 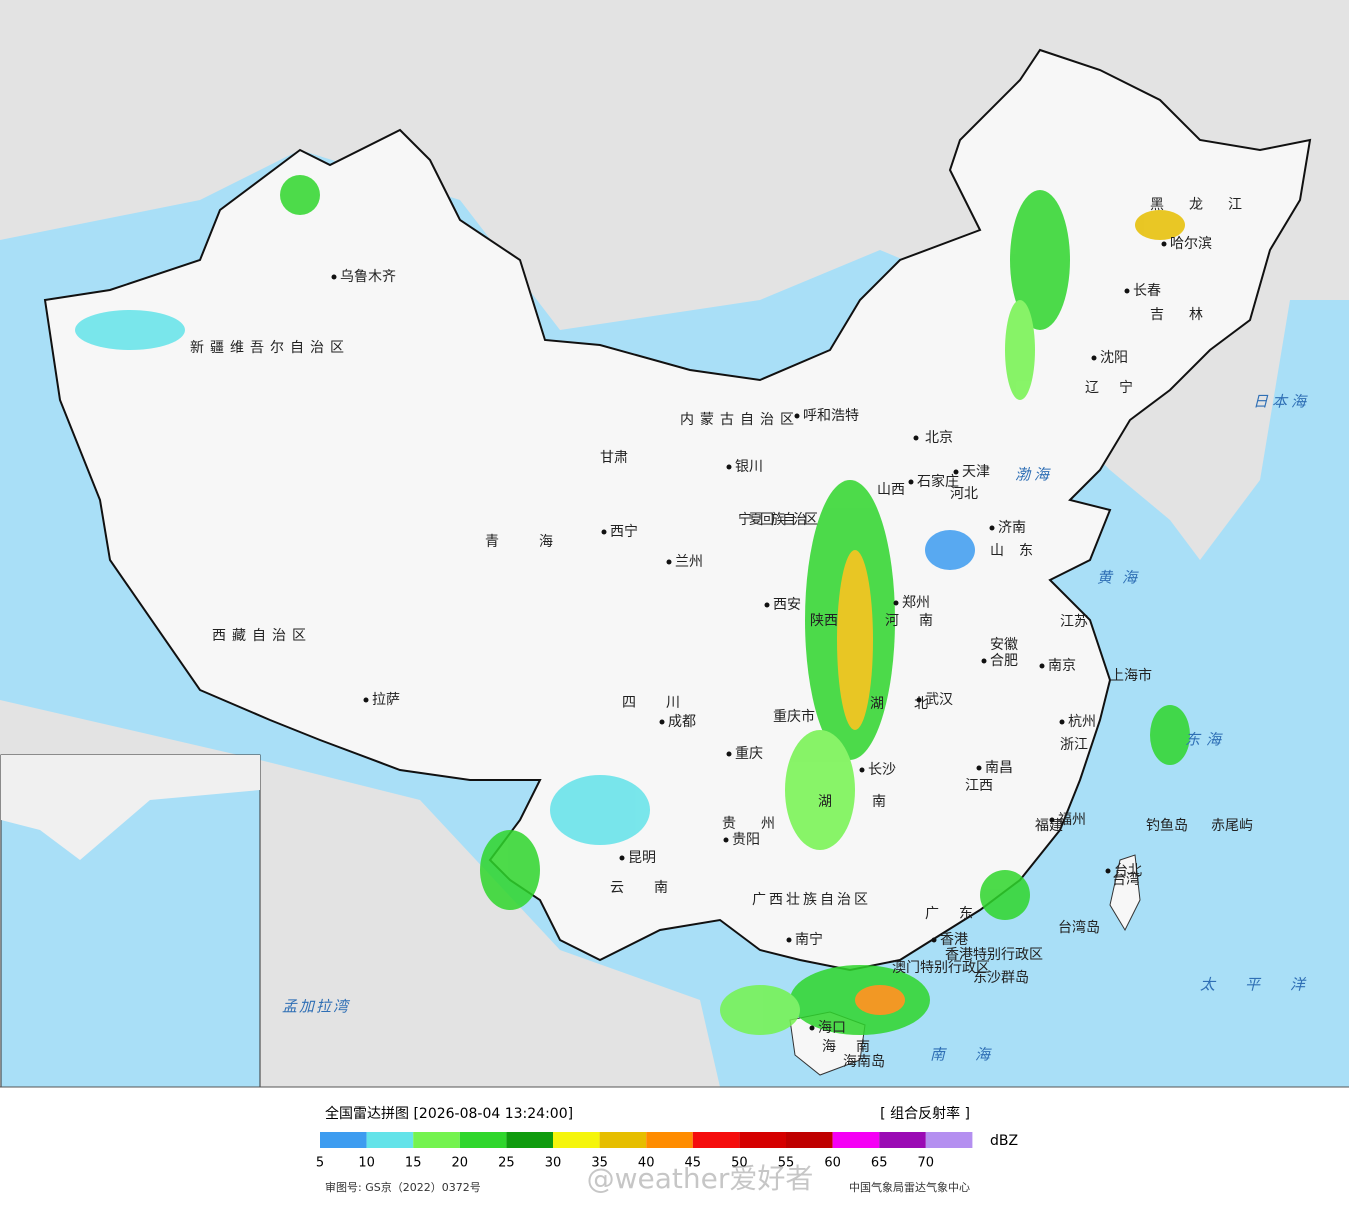 I want to click on place-label: 安徽, so click(x=1004, y=645).